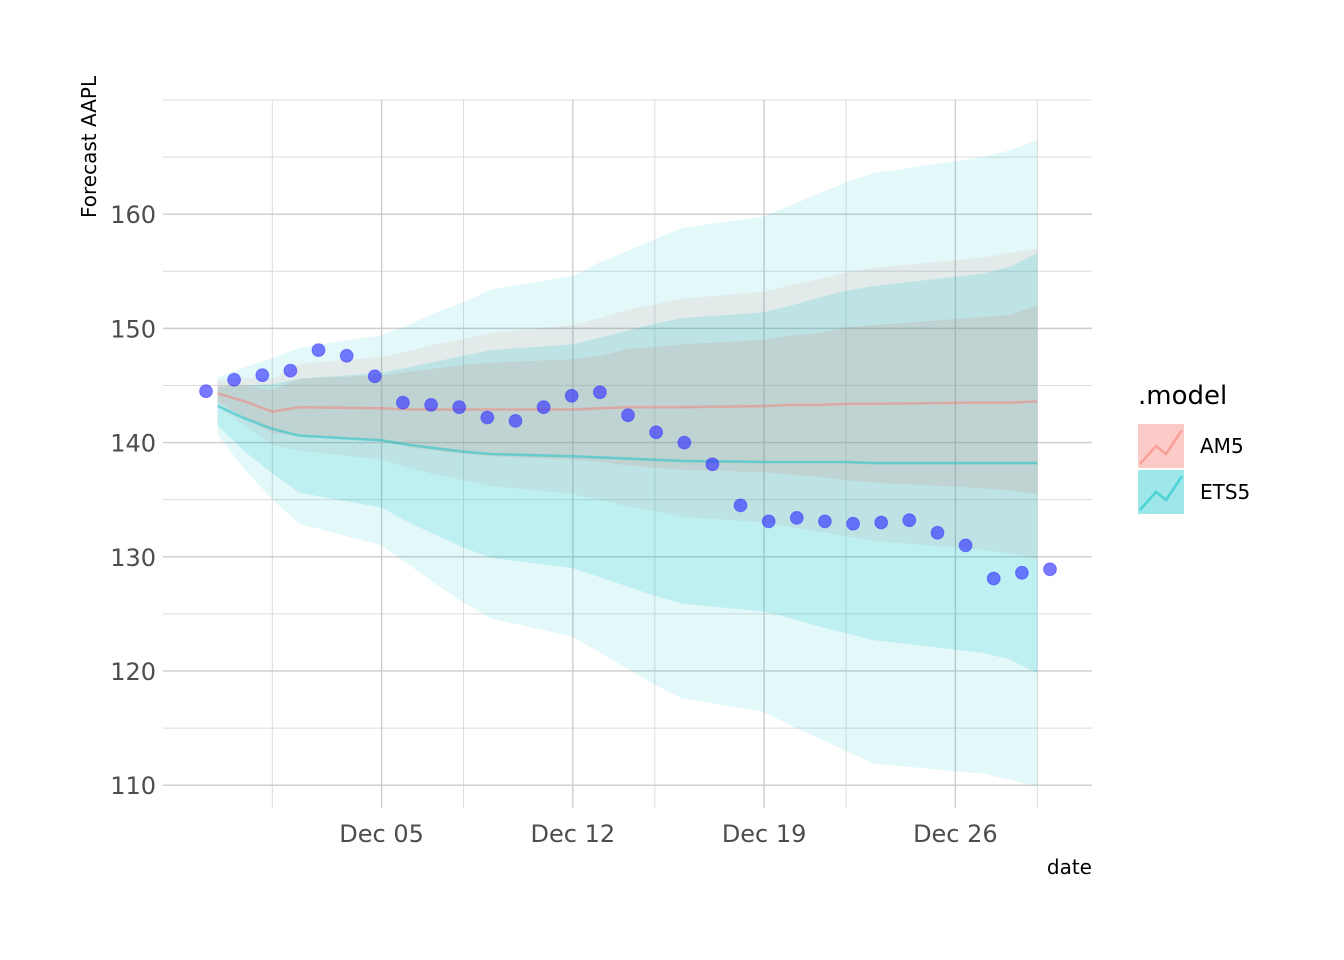 This screenshot has height=960, width=1344. I want to click on legend-label: AM5, so click(1222, 446).